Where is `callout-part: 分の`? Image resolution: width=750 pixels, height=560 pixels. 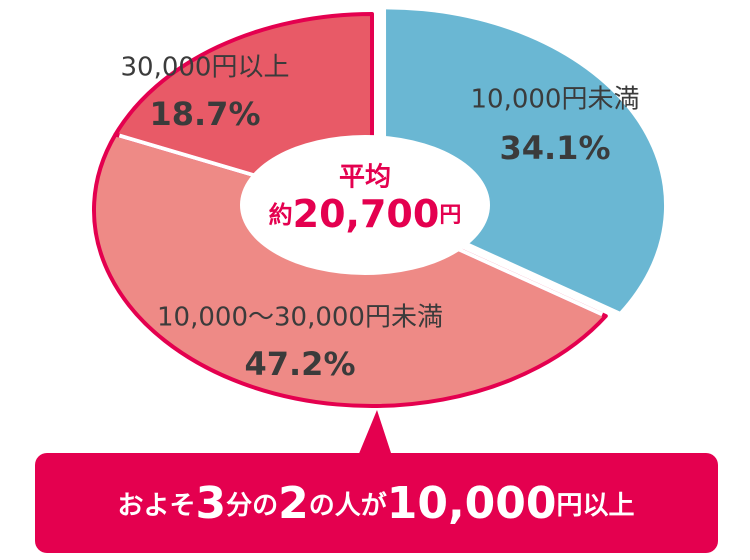
callout-part: 分の is located at coordinates (252, 506).